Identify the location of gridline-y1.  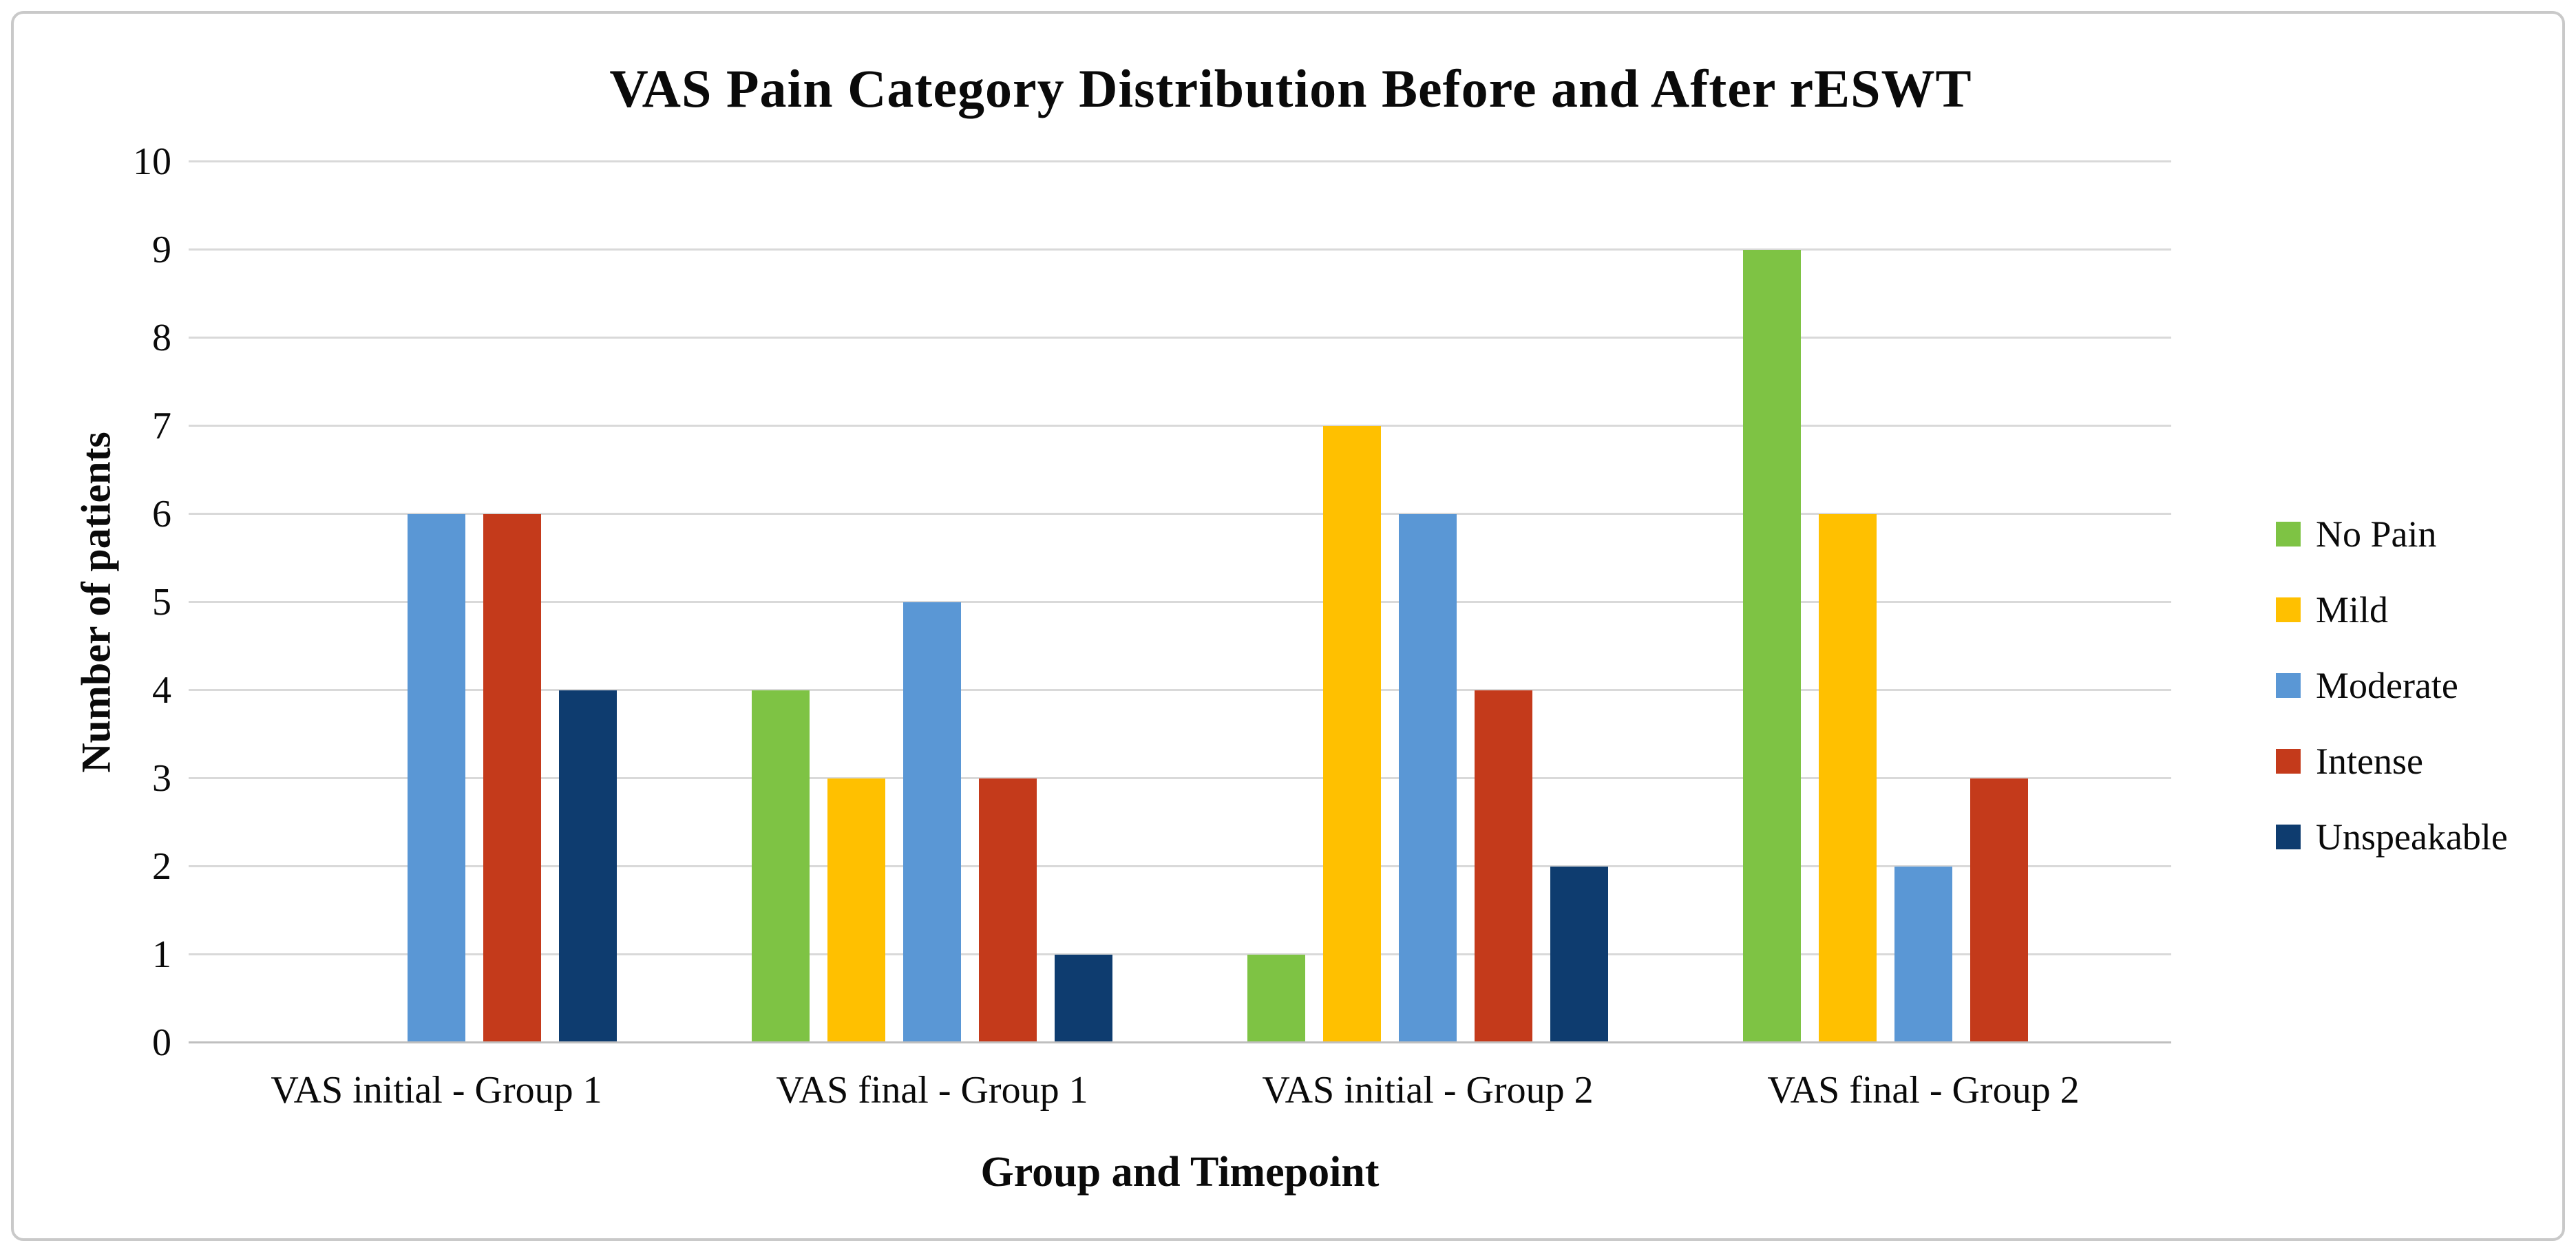
(1180, 954).